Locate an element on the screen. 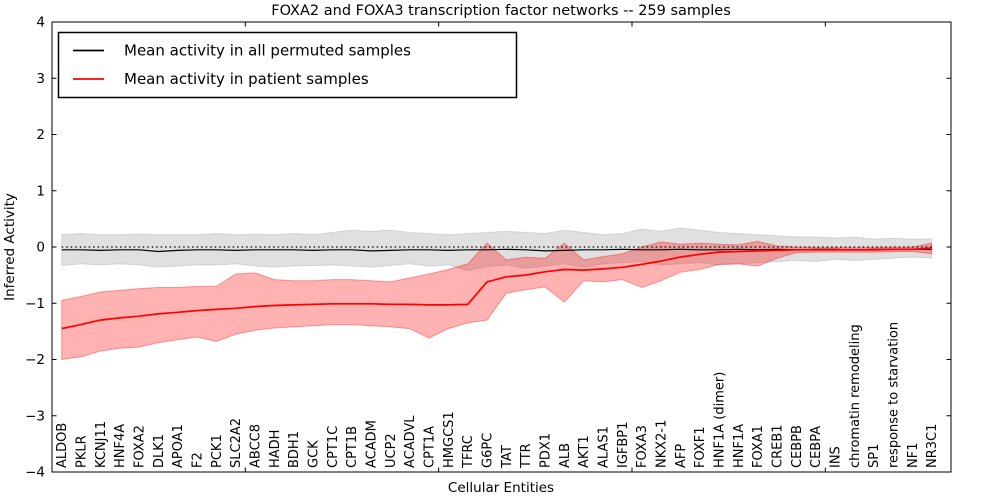 This screenshot has height=504, width=1000. x-category-label: AFP is located at coordinates (681, 456).